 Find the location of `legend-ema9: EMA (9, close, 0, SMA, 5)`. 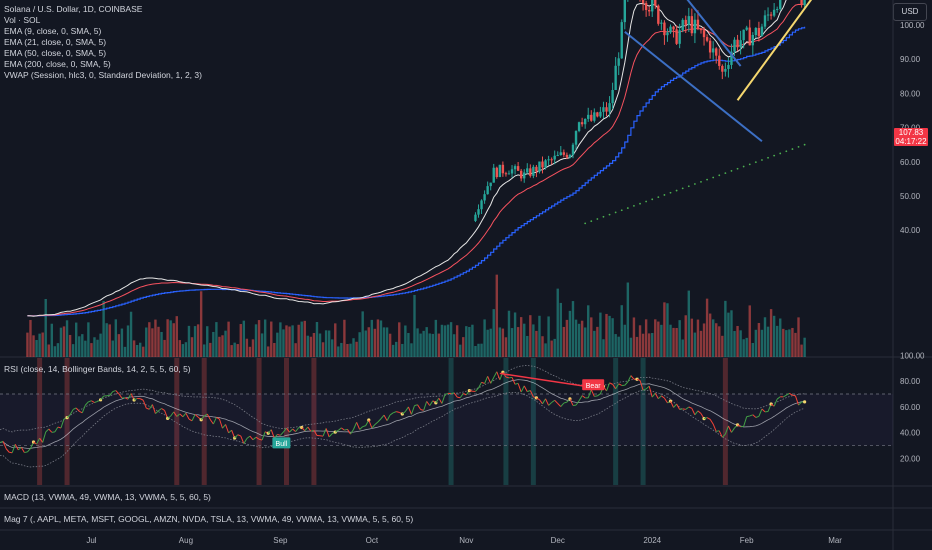

legend-ema9: EMA (9, close, 0, SMA, 5) is located at coordinates (53, 31).